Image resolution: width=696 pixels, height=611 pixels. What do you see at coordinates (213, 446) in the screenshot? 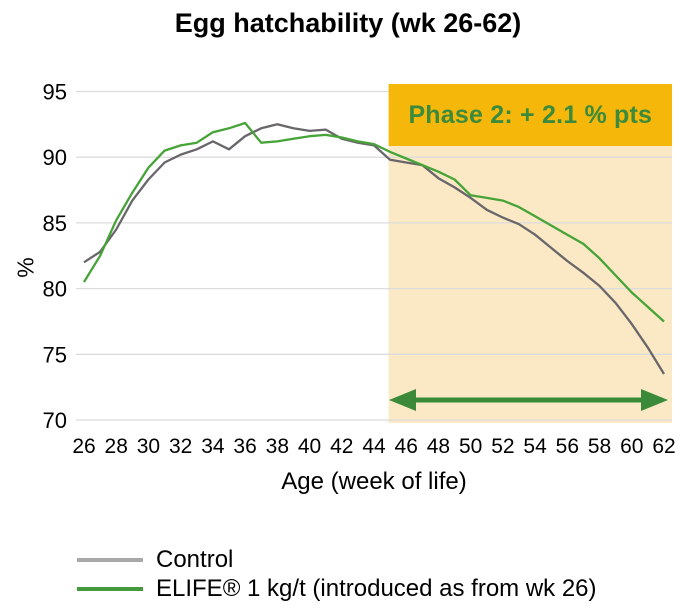
I see `x-tick-34: 34` at bounding box center [213, 446].